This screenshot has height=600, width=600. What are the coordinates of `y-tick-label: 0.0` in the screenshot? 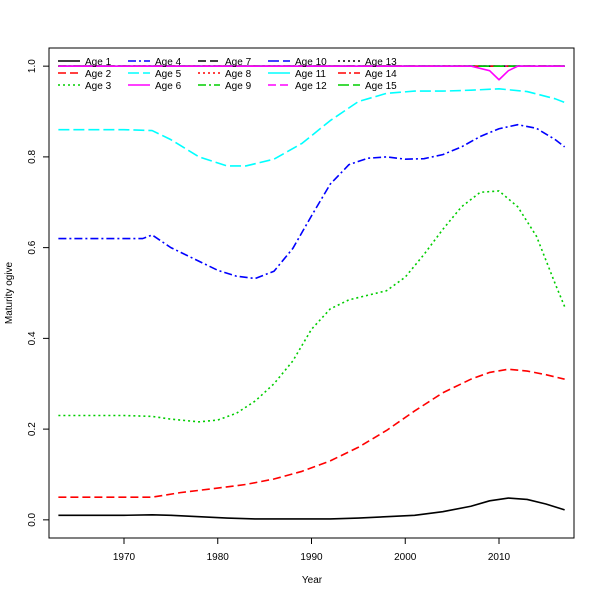 It's located at (32, 519).